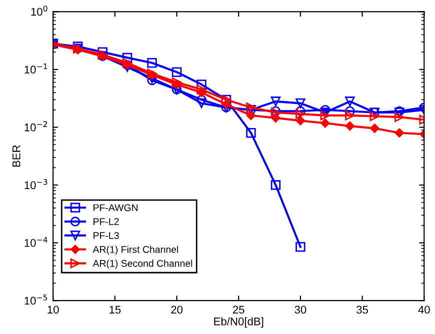 The width and height of the screenshot is (435, 334). Describe the element at coordinates (142, 264) in the screenshot. I see `legend-label: AR(1) Second Channel` at that location.